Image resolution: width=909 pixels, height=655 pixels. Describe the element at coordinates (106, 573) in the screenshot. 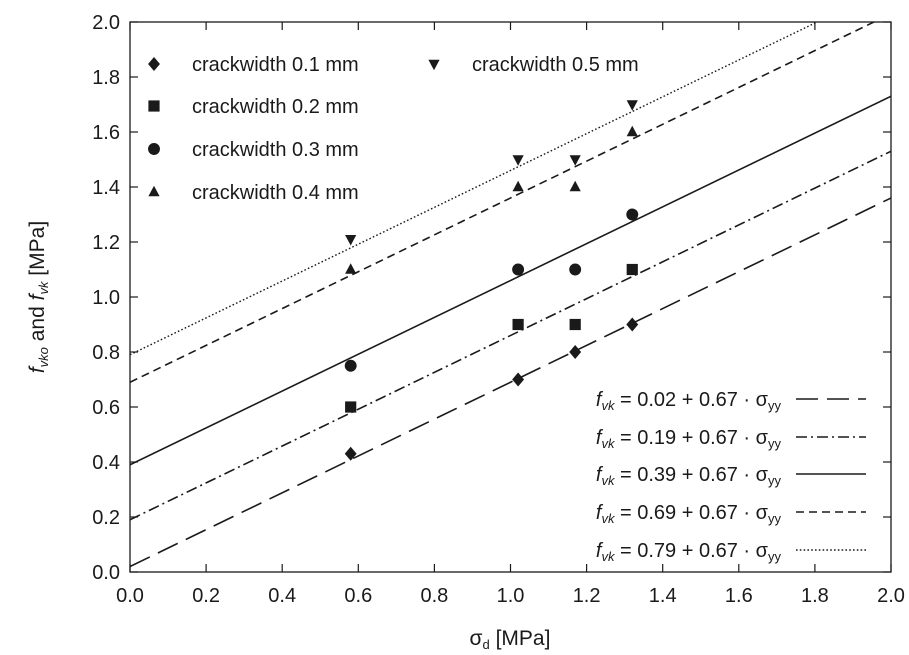

I see `y-tick-label: 0.0` at that location.